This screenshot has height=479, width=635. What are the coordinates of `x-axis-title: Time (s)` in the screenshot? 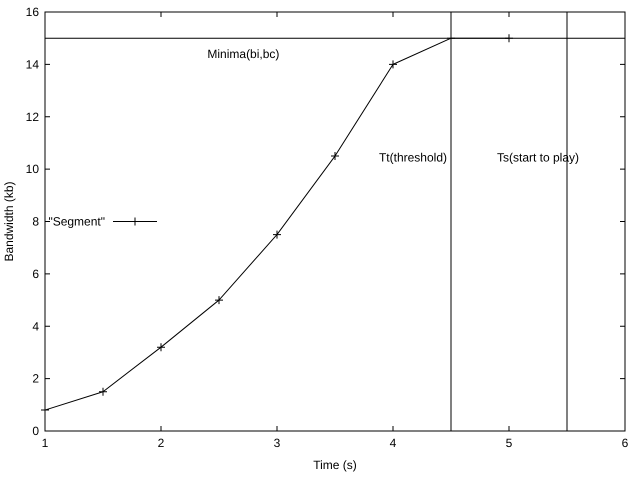 It's located at (335, 465).